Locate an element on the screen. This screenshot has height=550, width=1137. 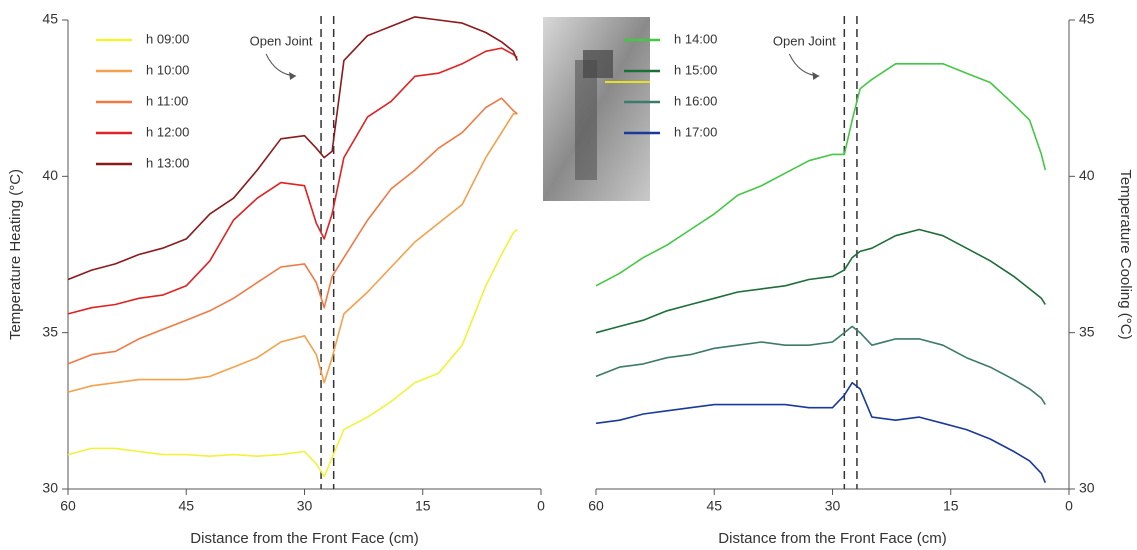
photo-inset is located at coordinates (596, 109).